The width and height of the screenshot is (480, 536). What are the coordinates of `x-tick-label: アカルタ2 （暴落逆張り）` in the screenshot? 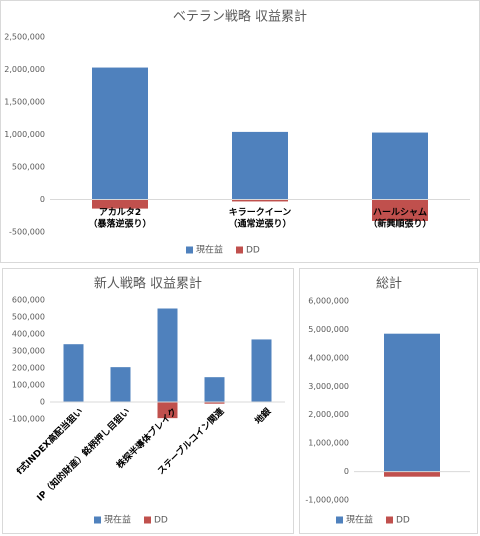 It's located at (119, 218).